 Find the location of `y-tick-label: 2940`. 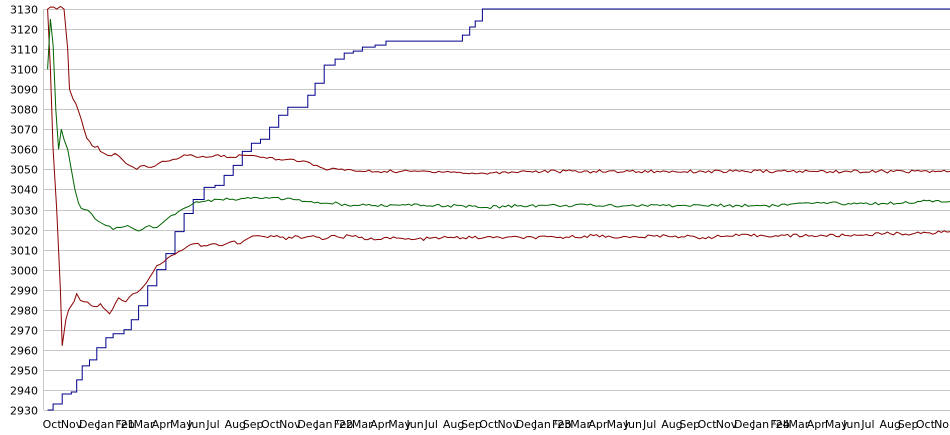

y-tick-label: 2940 is located at coordinates (24, 391).